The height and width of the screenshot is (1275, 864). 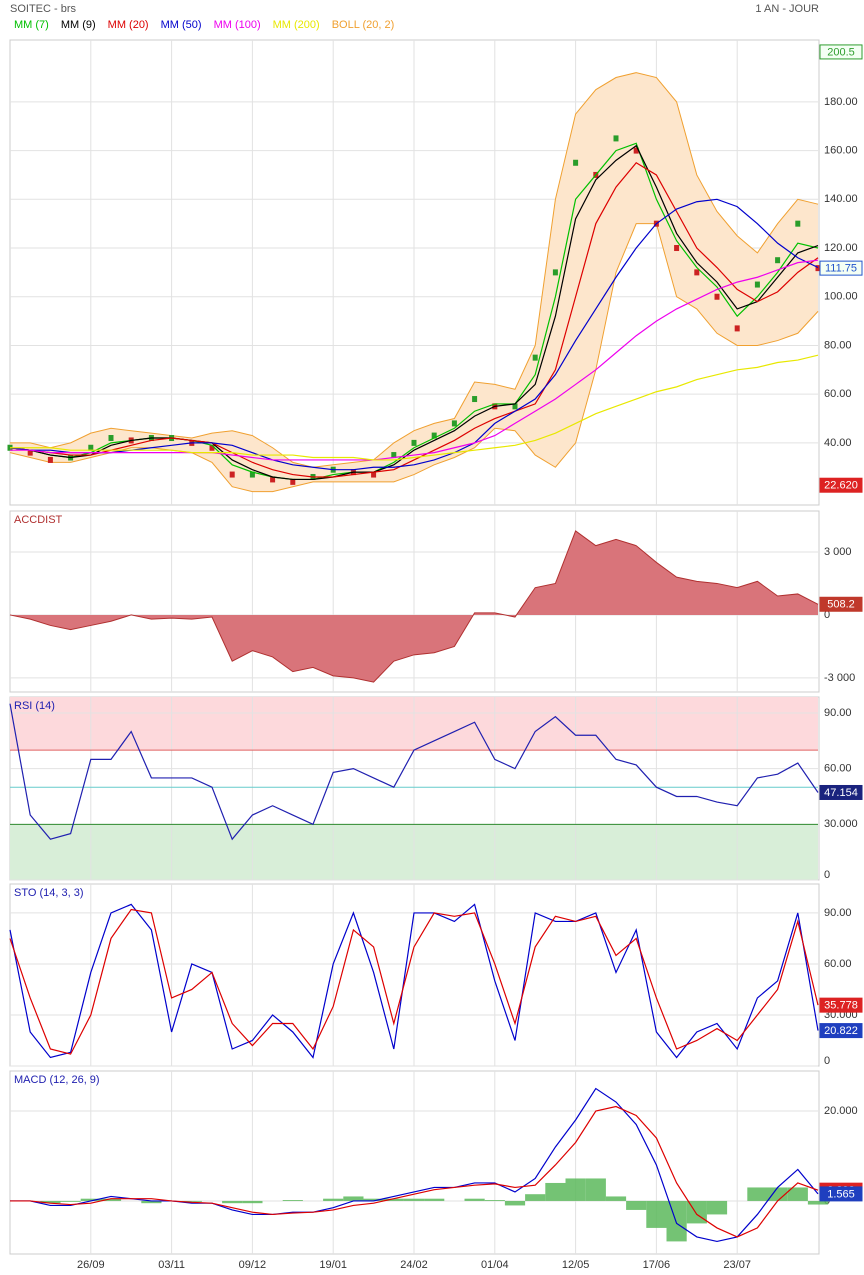 I want to click on value-box-label: 20.822, so click(x=841, y=1031).